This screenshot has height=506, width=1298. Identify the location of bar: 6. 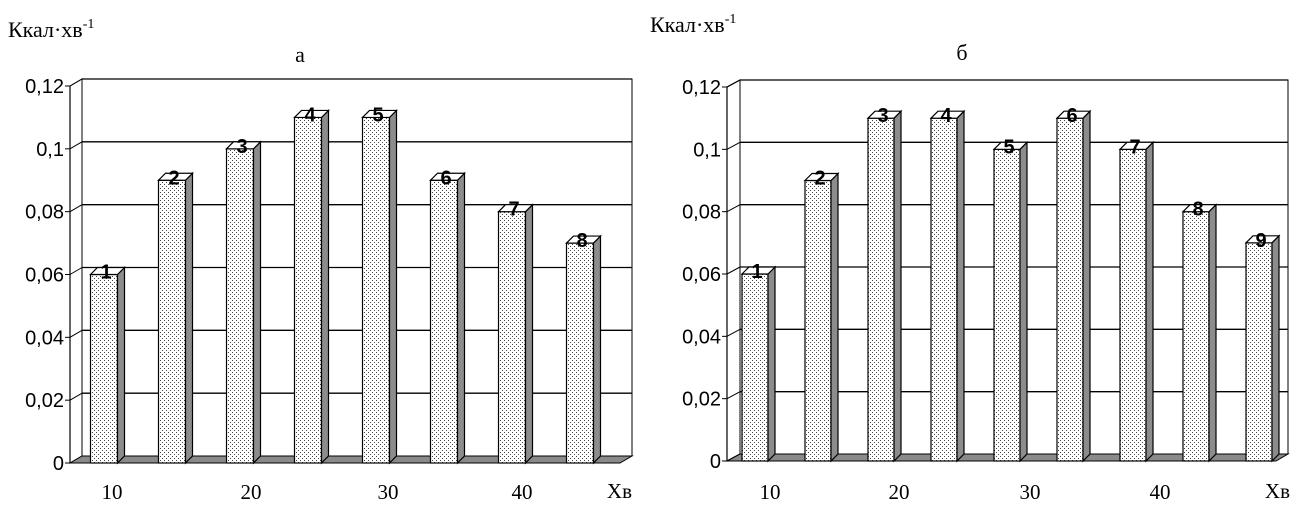
(1073, 284).